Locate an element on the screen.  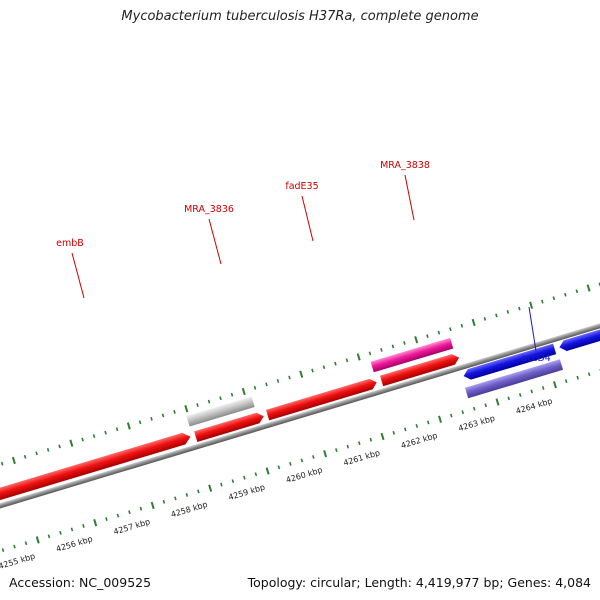
gene-accD4-arrow is located at coordinates (509, 362).